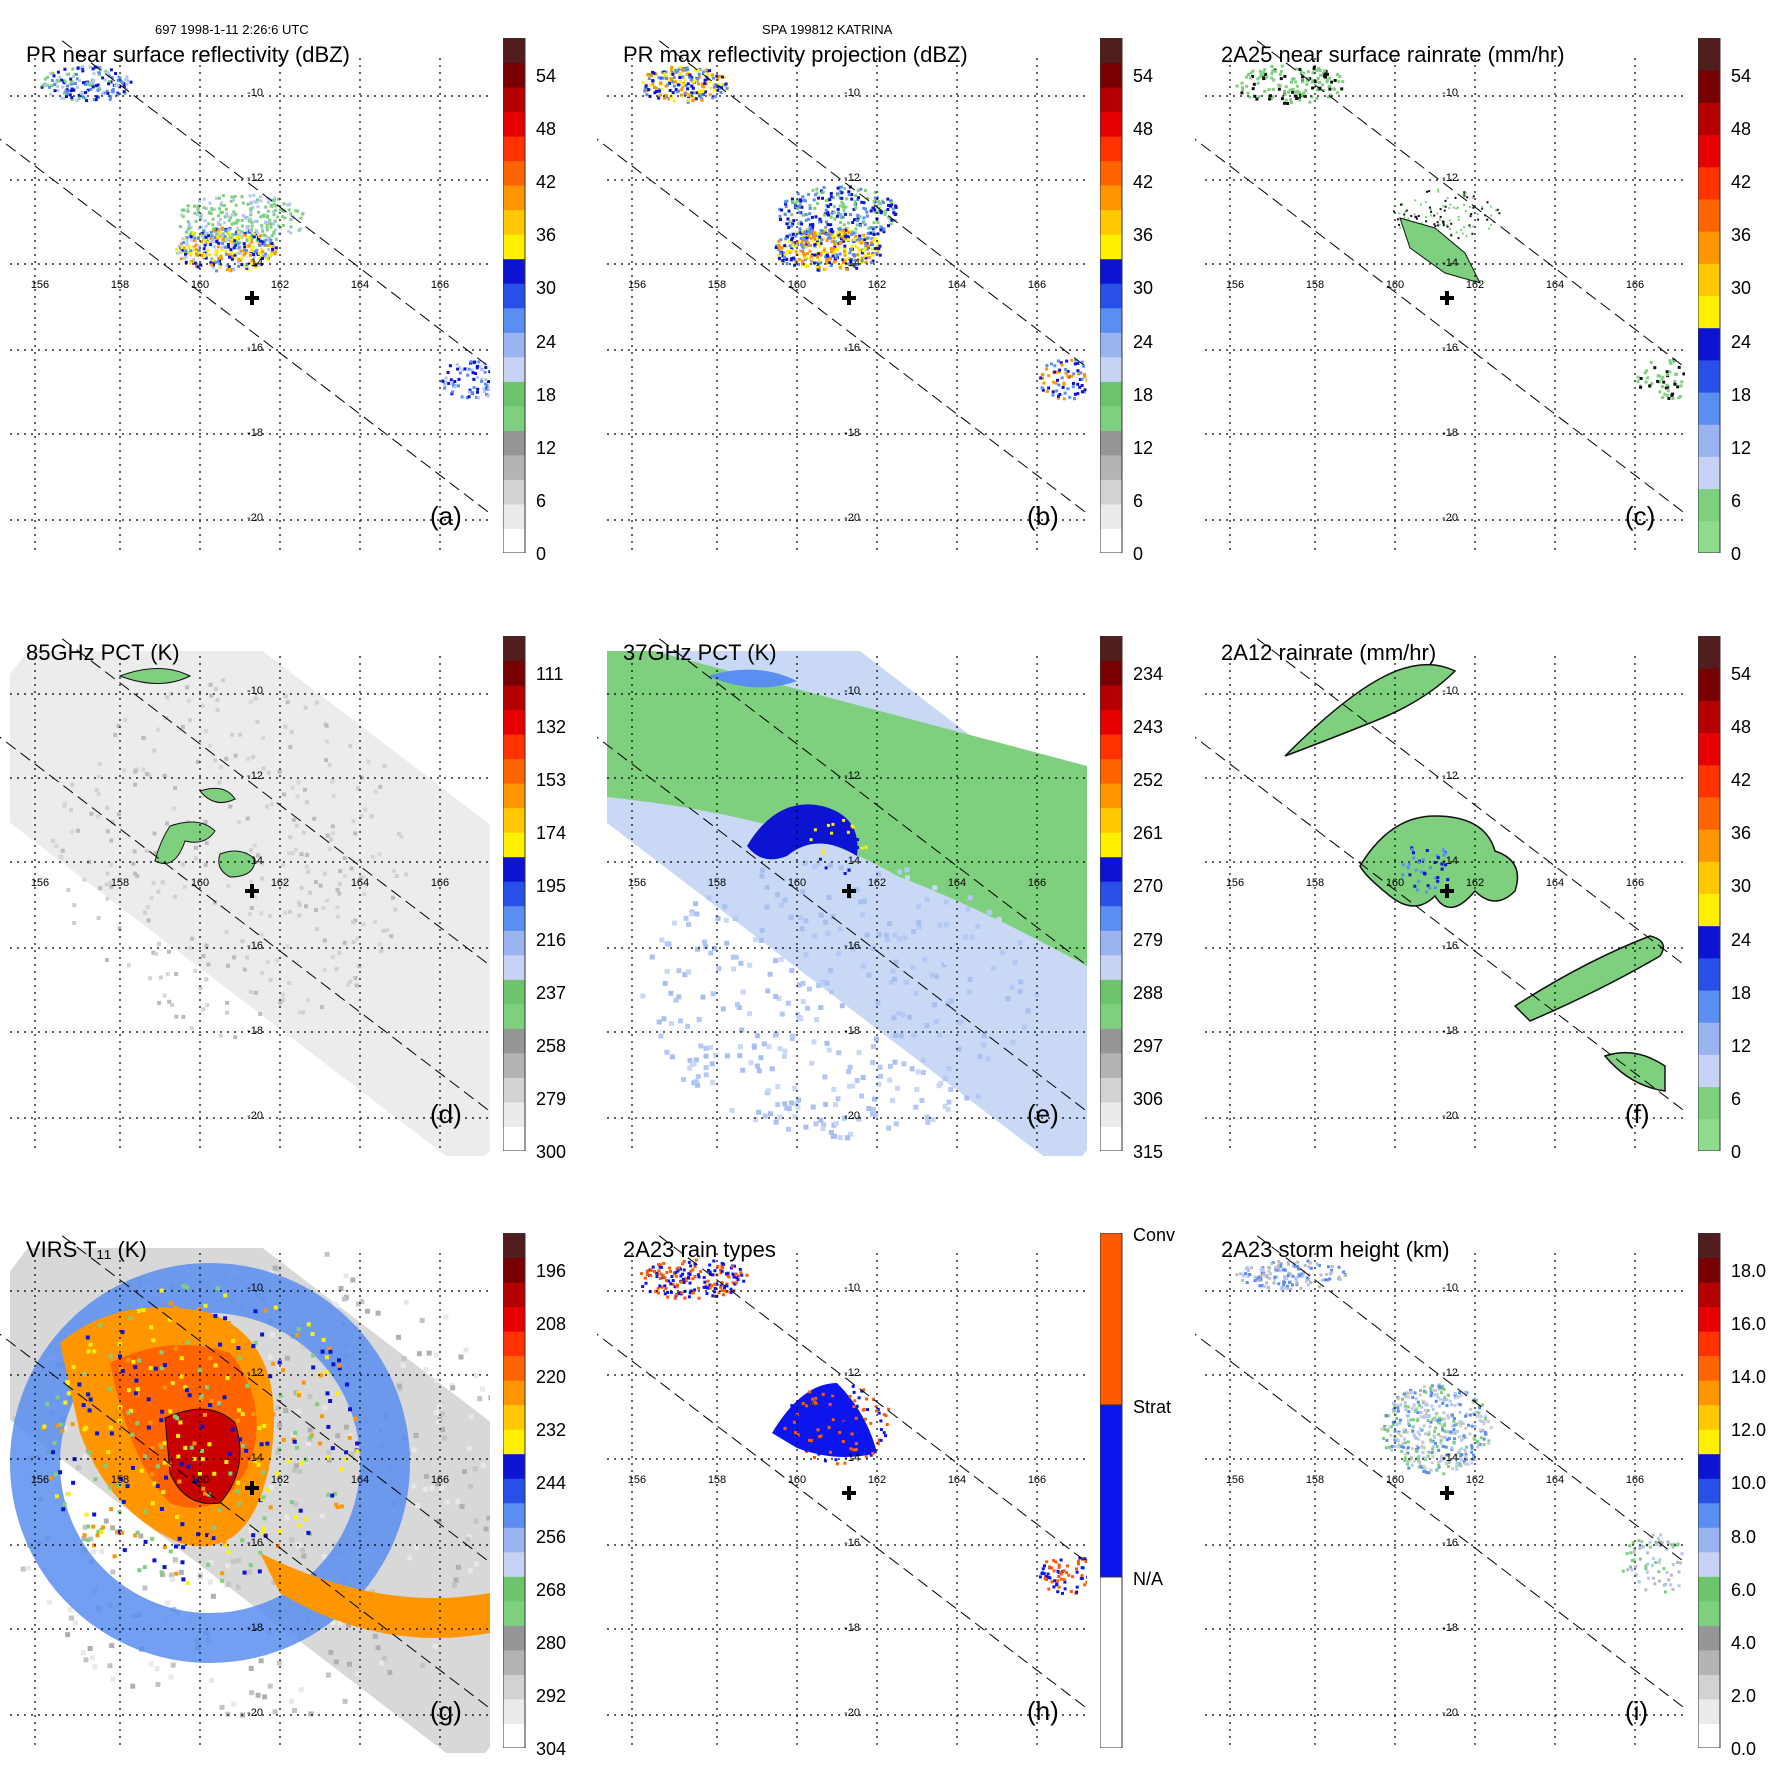  Describe the element at coordinates (1043, 1114) in the screenshot. I see `panel-letter: (e)` at that location.